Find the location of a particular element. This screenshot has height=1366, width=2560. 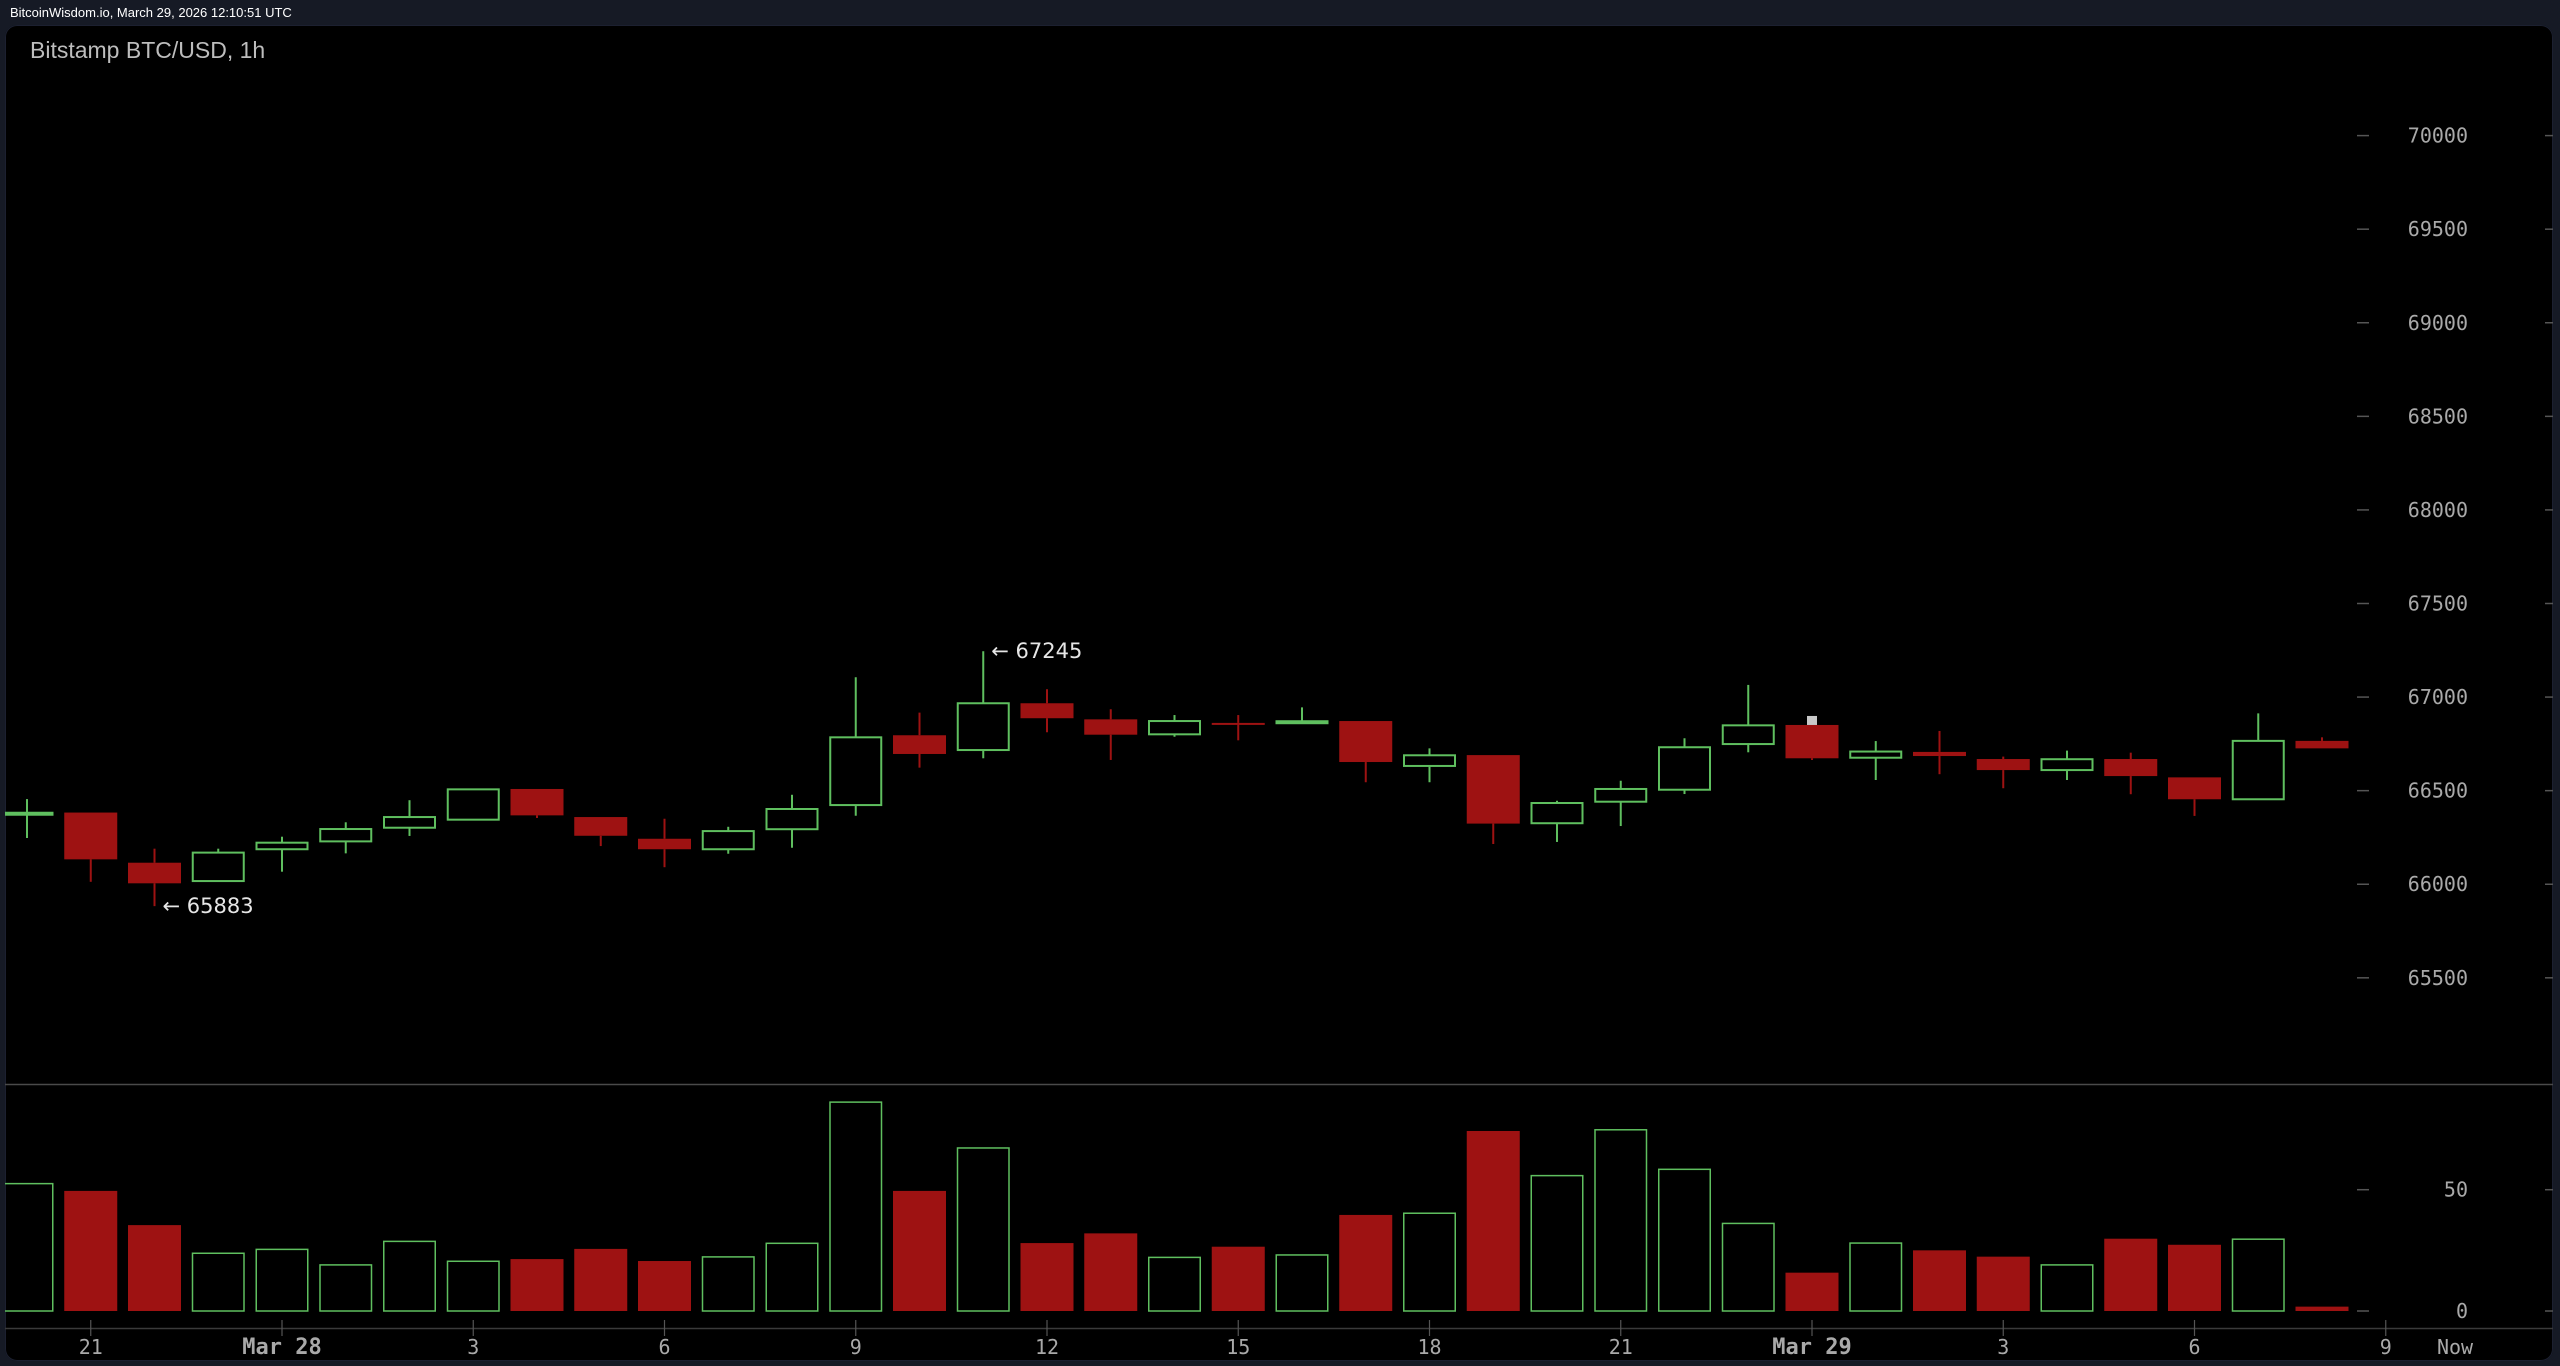

time-tick-label: 3 is located at coordinates (2003, 1347).